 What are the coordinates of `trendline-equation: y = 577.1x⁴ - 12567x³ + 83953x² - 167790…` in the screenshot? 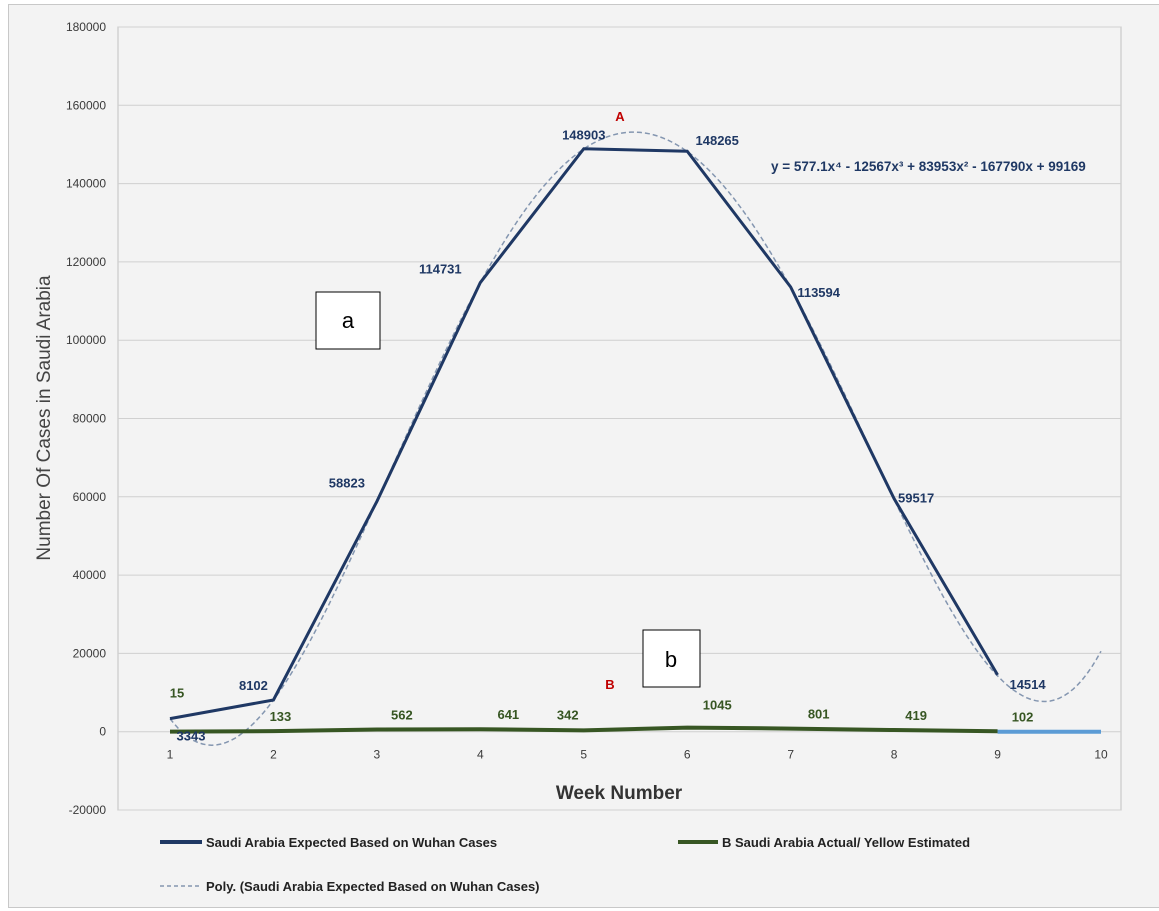 It's located at (928, 166).